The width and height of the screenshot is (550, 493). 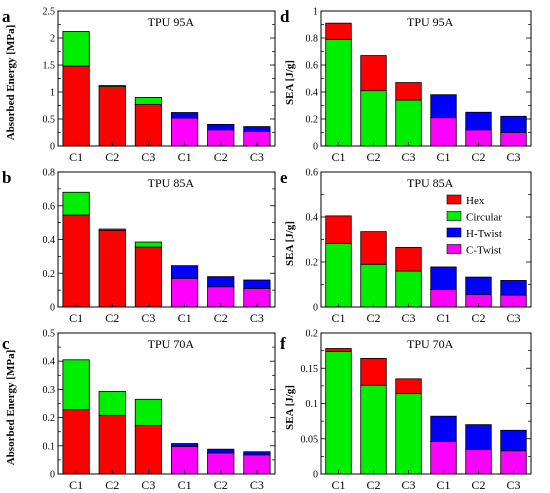 I want to click on y-tick-label: 0.15, so click(x=310, y=369).